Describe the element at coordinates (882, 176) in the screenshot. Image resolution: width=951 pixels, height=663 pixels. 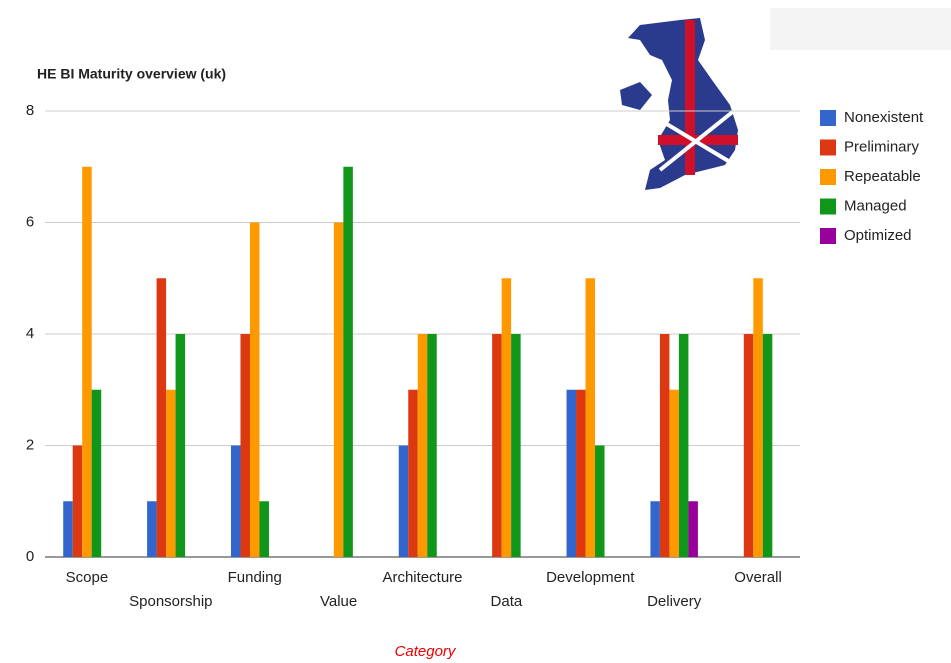
I see `legend-label: Repeatable` at that location.